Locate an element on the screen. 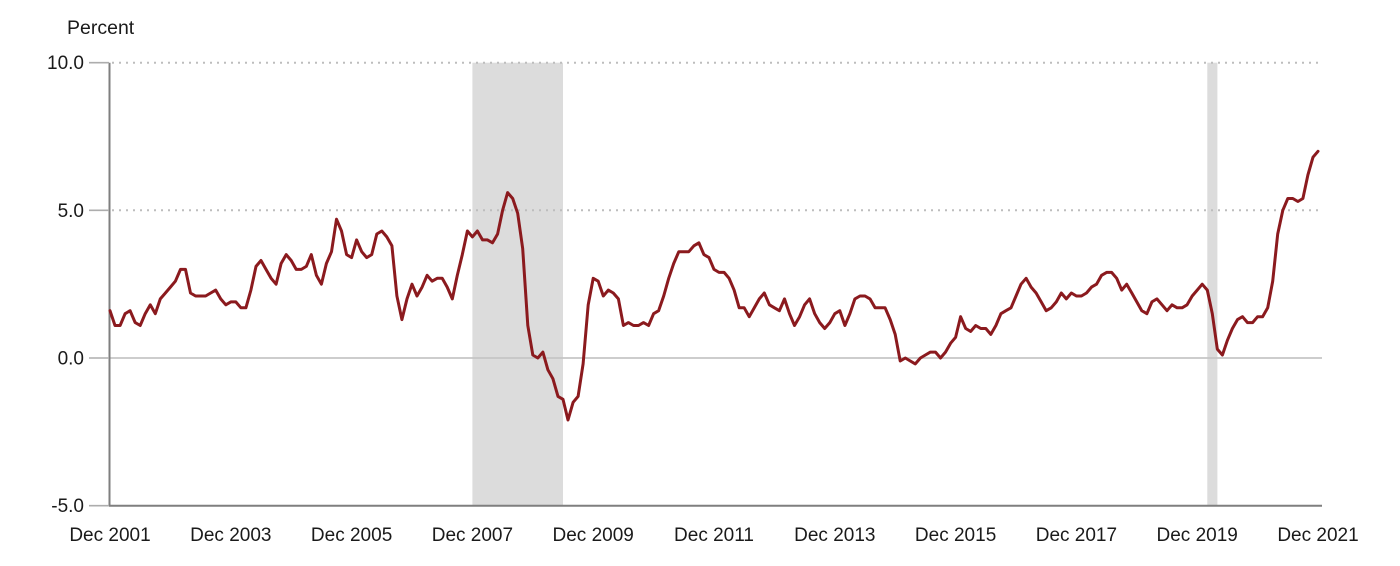 This screenshot has width=1400, height=566. x-tick-label: Dec 2007 is located at coordinates (472, 535).